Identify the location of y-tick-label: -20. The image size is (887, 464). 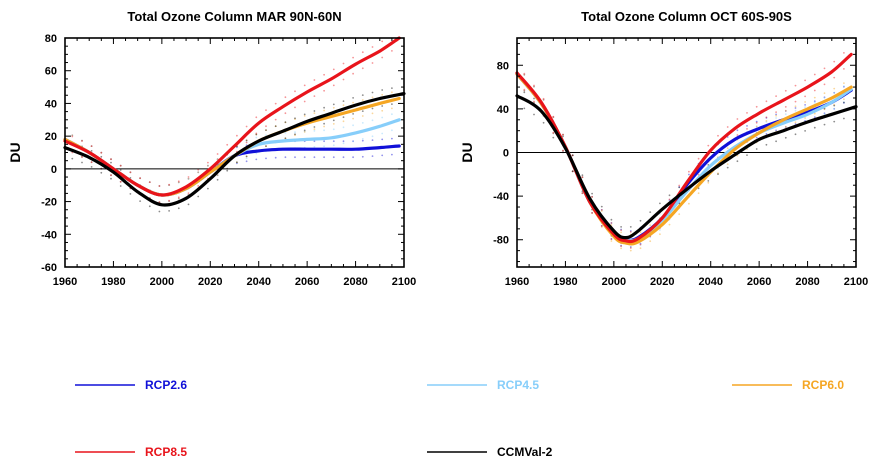
(49, 203).